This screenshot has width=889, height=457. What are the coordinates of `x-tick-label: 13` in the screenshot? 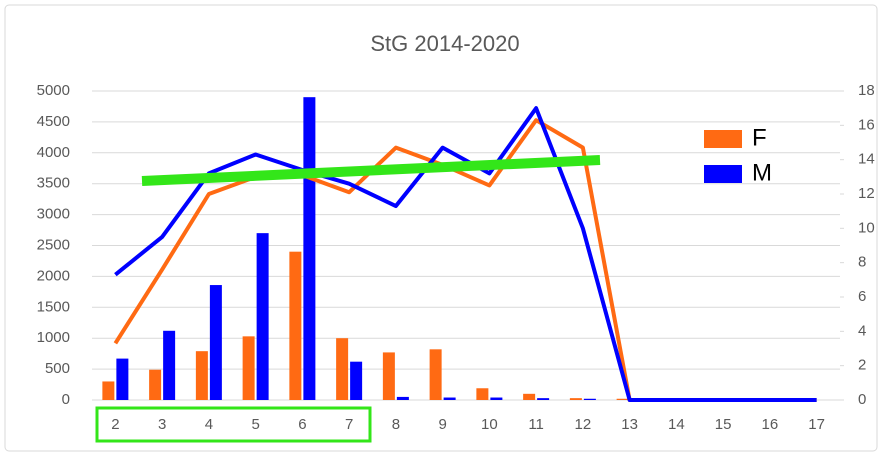 It's located at (629, 424).